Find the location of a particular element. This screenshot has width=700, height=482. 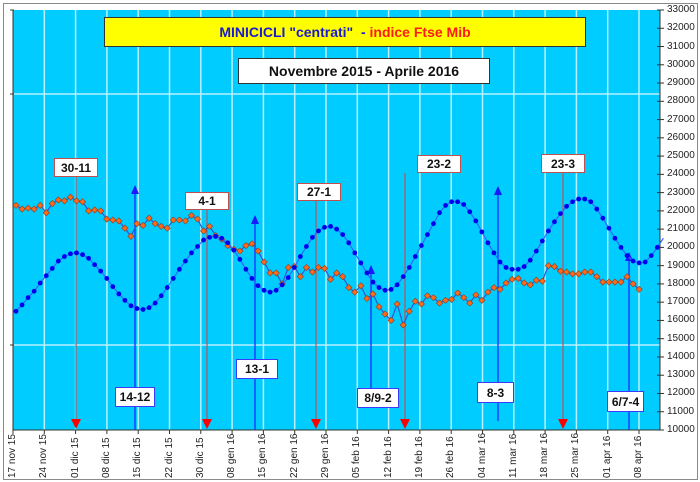

chart-subtitle: Novembre 2015 - Aprile 2016 is located at coordinates (364, 71).